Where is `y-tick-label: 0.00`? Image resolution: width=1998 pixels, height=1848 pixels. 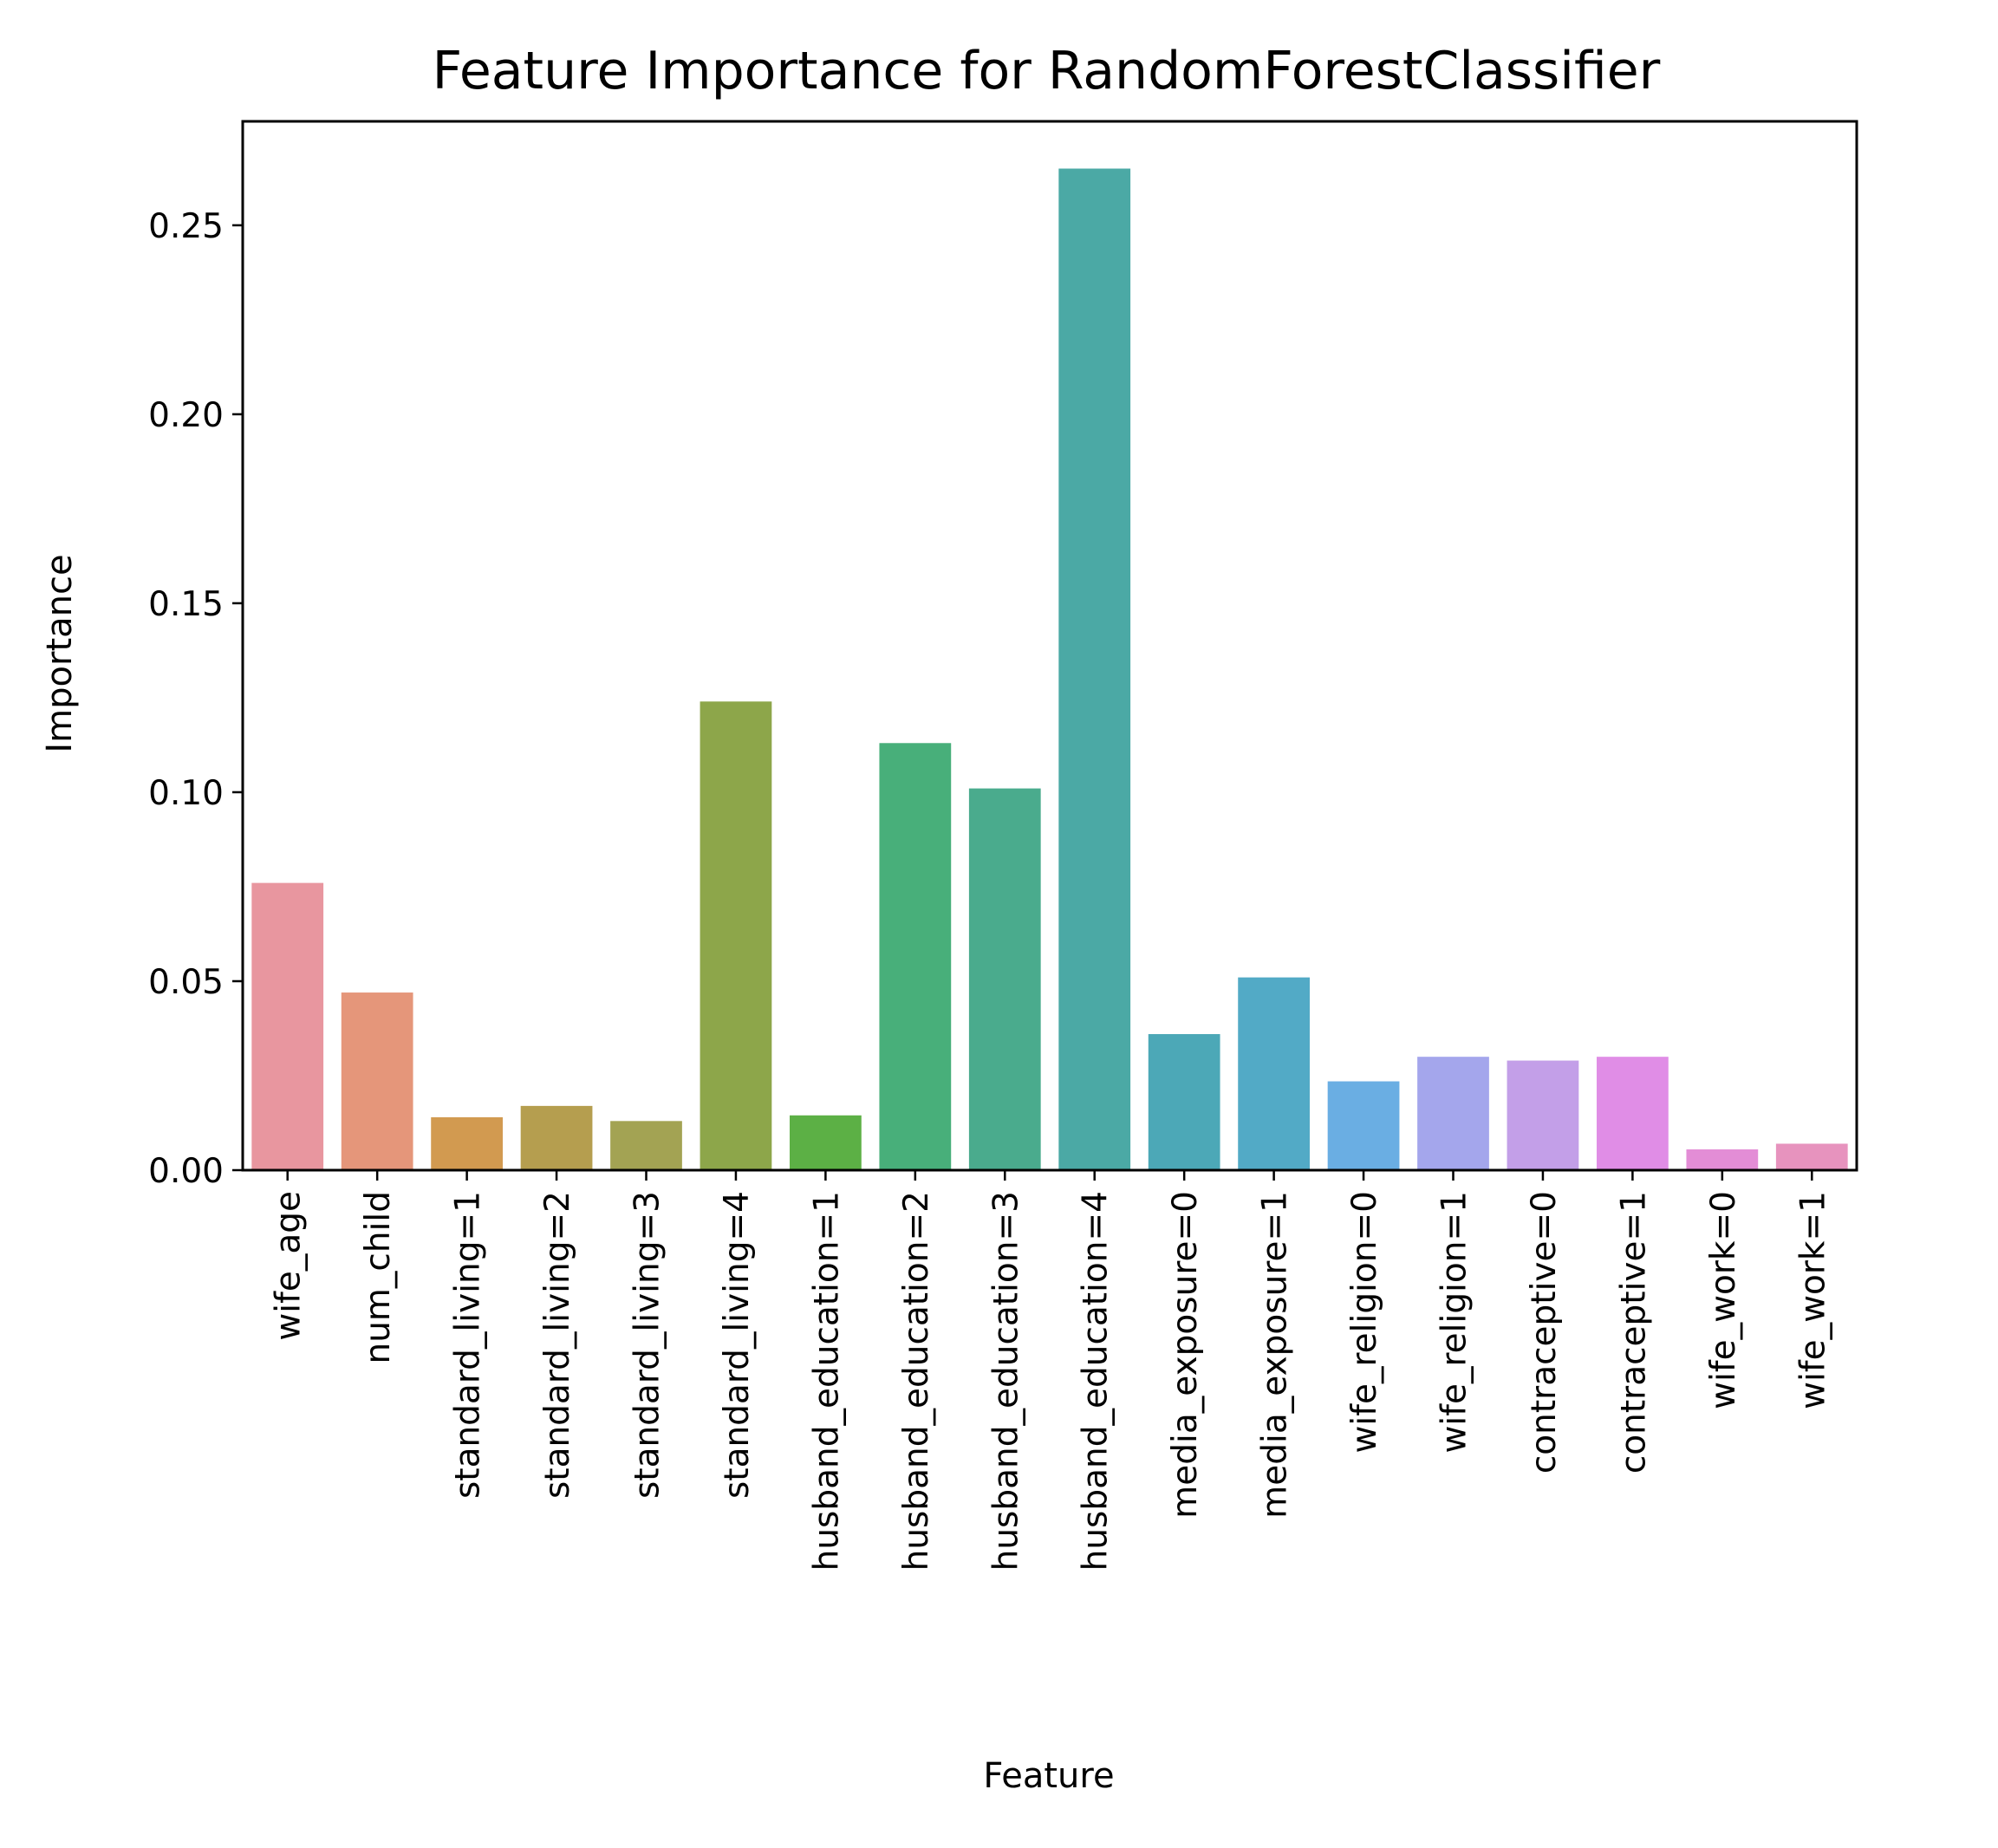 y-tick-label: 0.00 is located at coordinates (186, 1171).